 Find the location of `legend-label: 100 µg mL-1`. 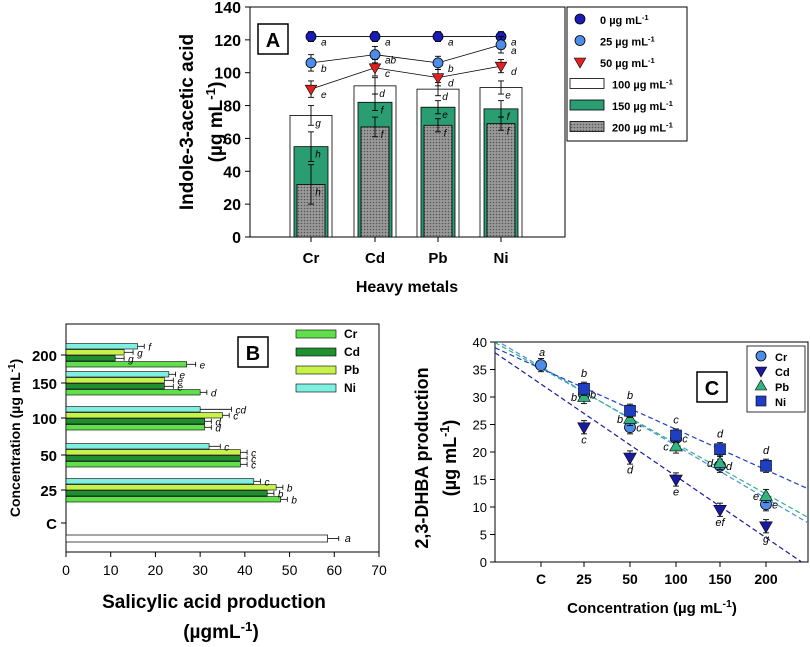

legend-label: 100 µg mL-1 is located at coordinates (643, 84).